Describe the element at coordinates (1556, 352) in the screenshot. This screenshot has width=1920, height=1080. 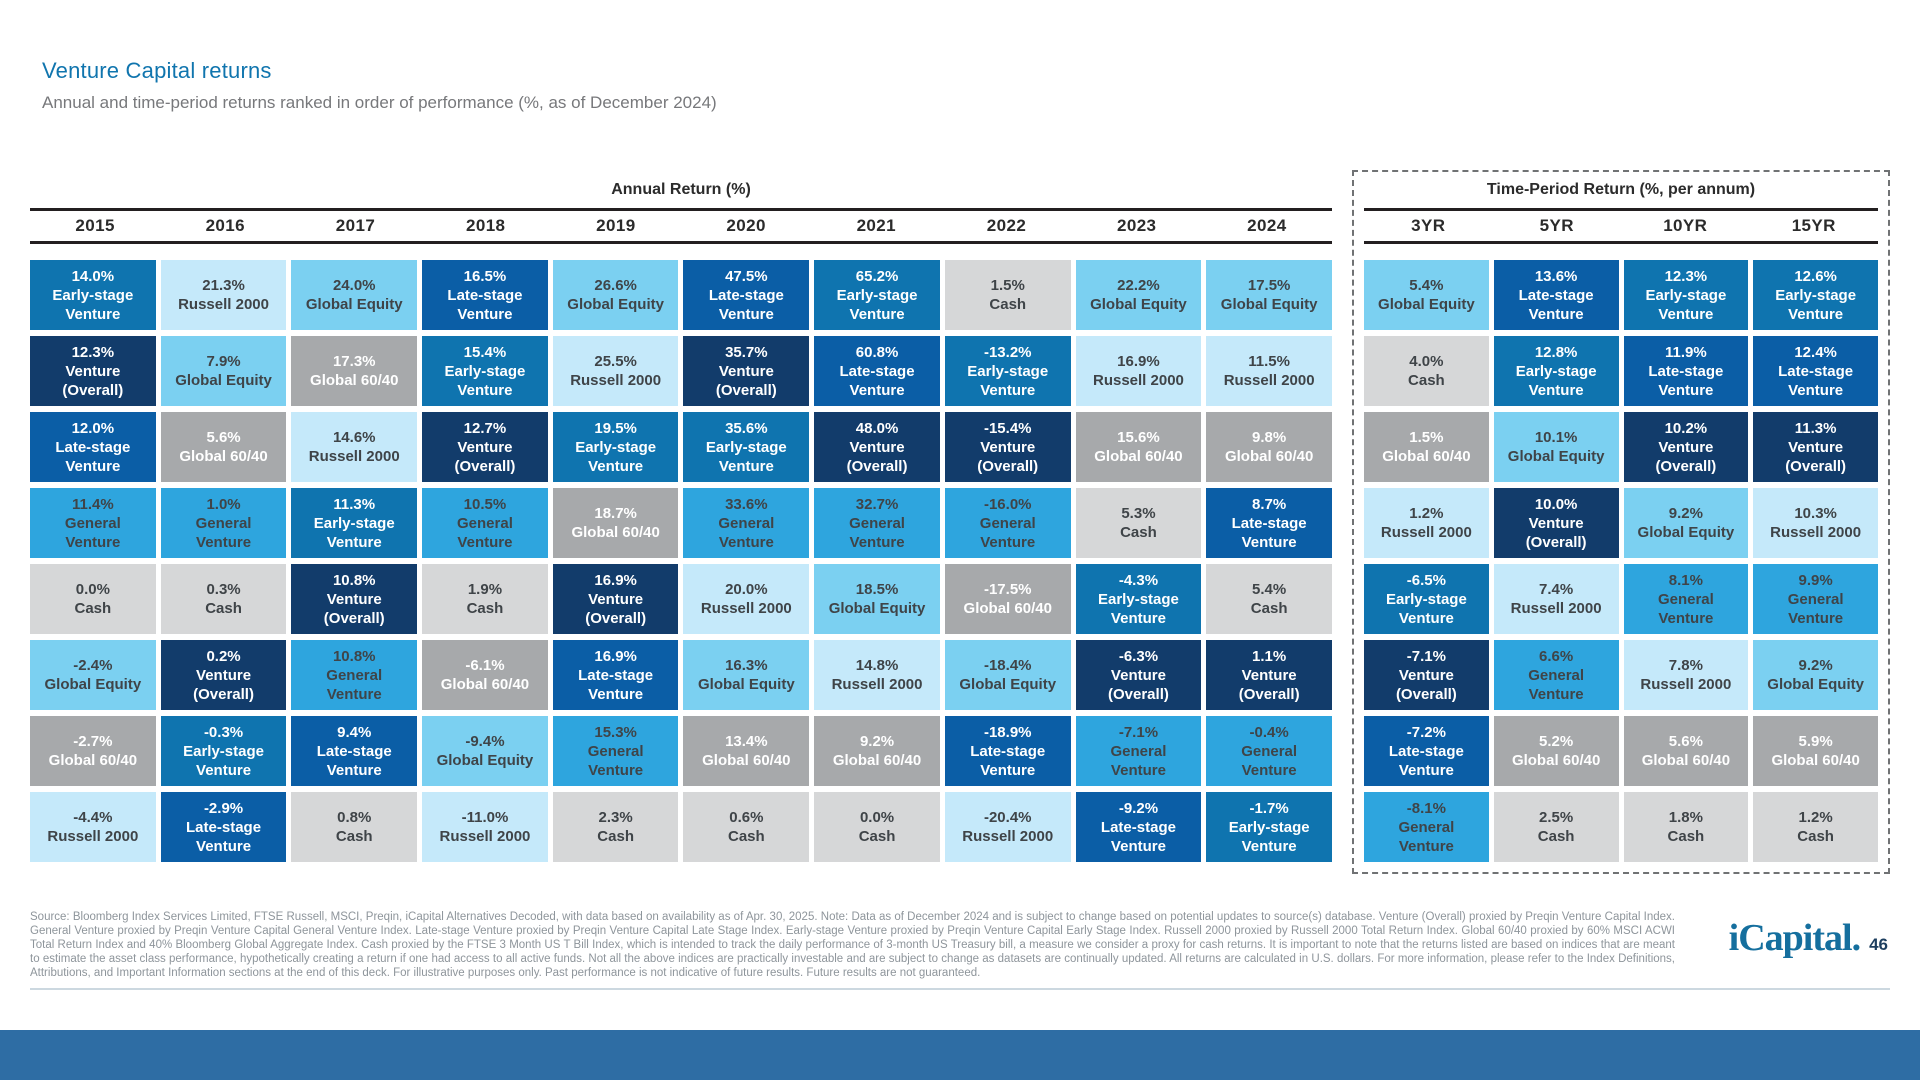
I see `cell-value: 12.8%` at that location.